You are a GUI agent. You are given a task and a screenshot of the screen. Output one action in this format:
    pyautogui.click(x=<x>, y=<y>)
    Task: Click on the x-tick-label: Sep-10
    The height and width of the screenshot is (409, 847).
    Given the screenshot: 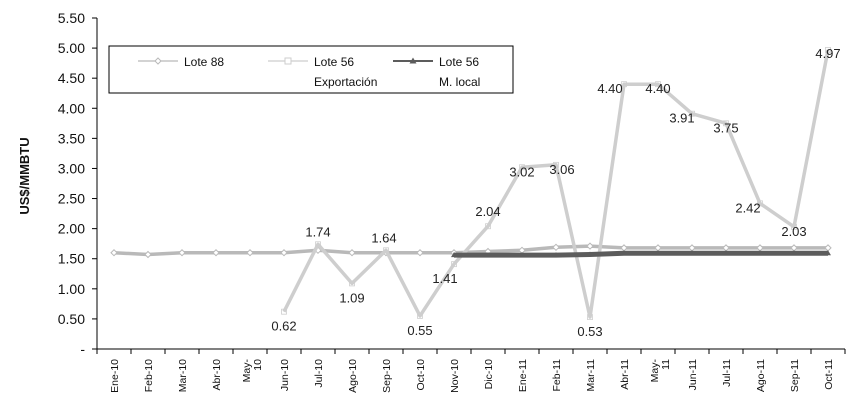 What is the action you would take?
    pyautogui.click(x=387, y=376)
    